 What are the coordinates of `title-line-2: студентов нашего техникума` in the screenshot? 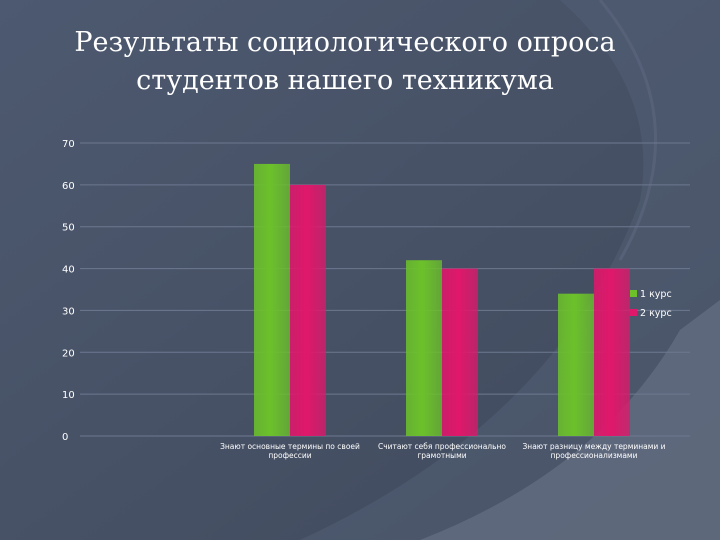 It's located at (345, 80).